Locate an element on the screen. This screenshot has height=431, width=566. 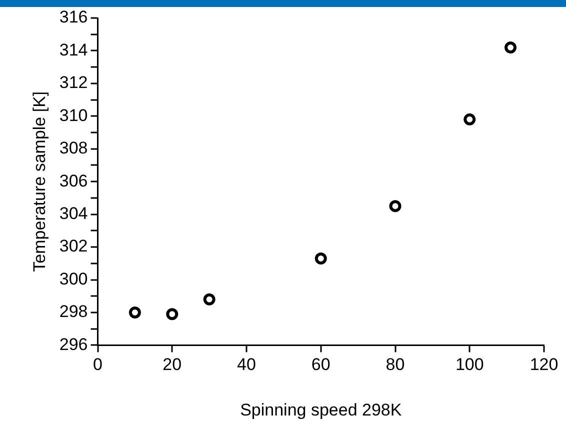
x-axis-title: Spinning speed 298K is located at coordinates (321, 410).